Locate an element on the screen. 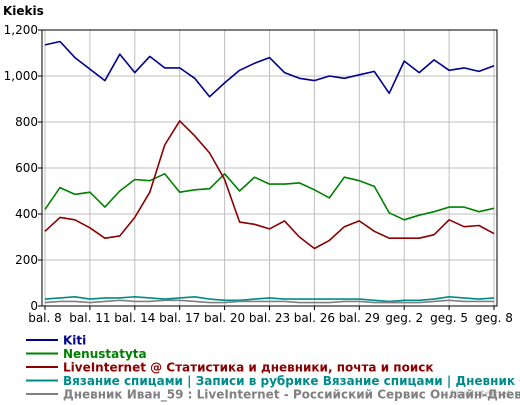 Image resolution: width=520 pixels, height=405 pixels. y-tick-label: 400 is located at coordinates (26, 214).